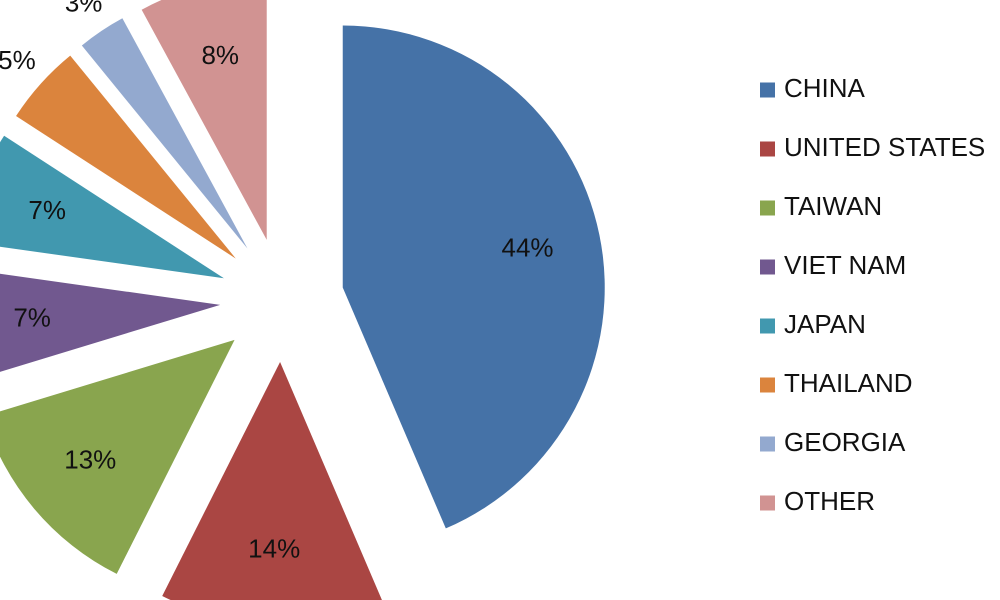 The image size is (1000, 600). Describe the element at coordinates (767, 385) in the screenshot. I see `legend-swatch-thailand` at that location.